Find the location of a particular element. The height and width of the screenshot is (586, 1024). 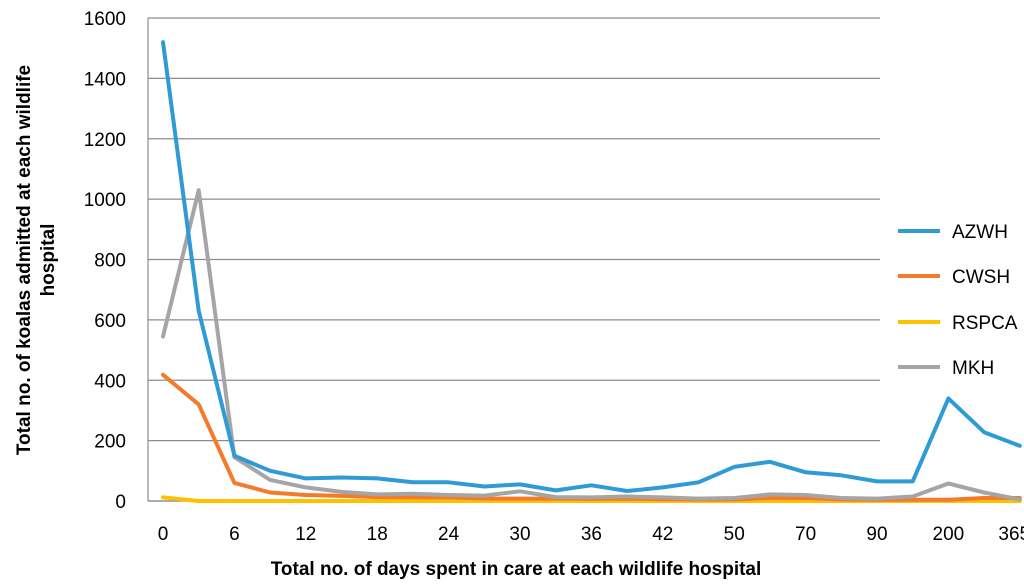

x-tick-label: 36 is located at coordinates (591, 534).